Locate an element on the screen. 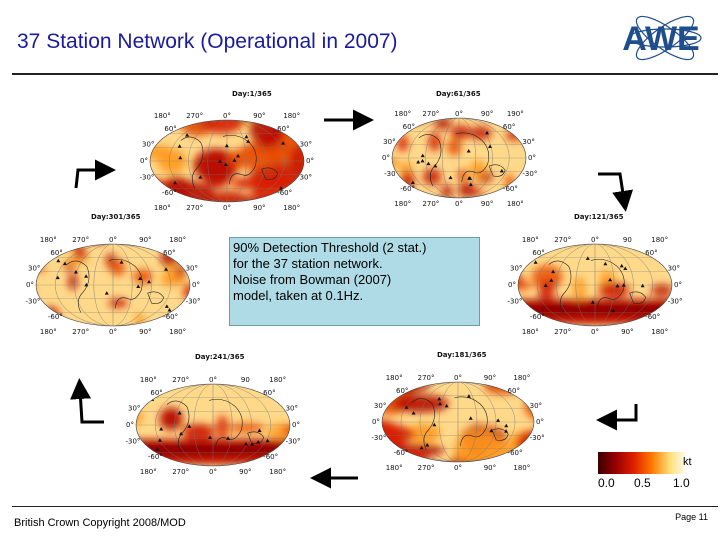  title-divider is located at coordinates (365, 74).